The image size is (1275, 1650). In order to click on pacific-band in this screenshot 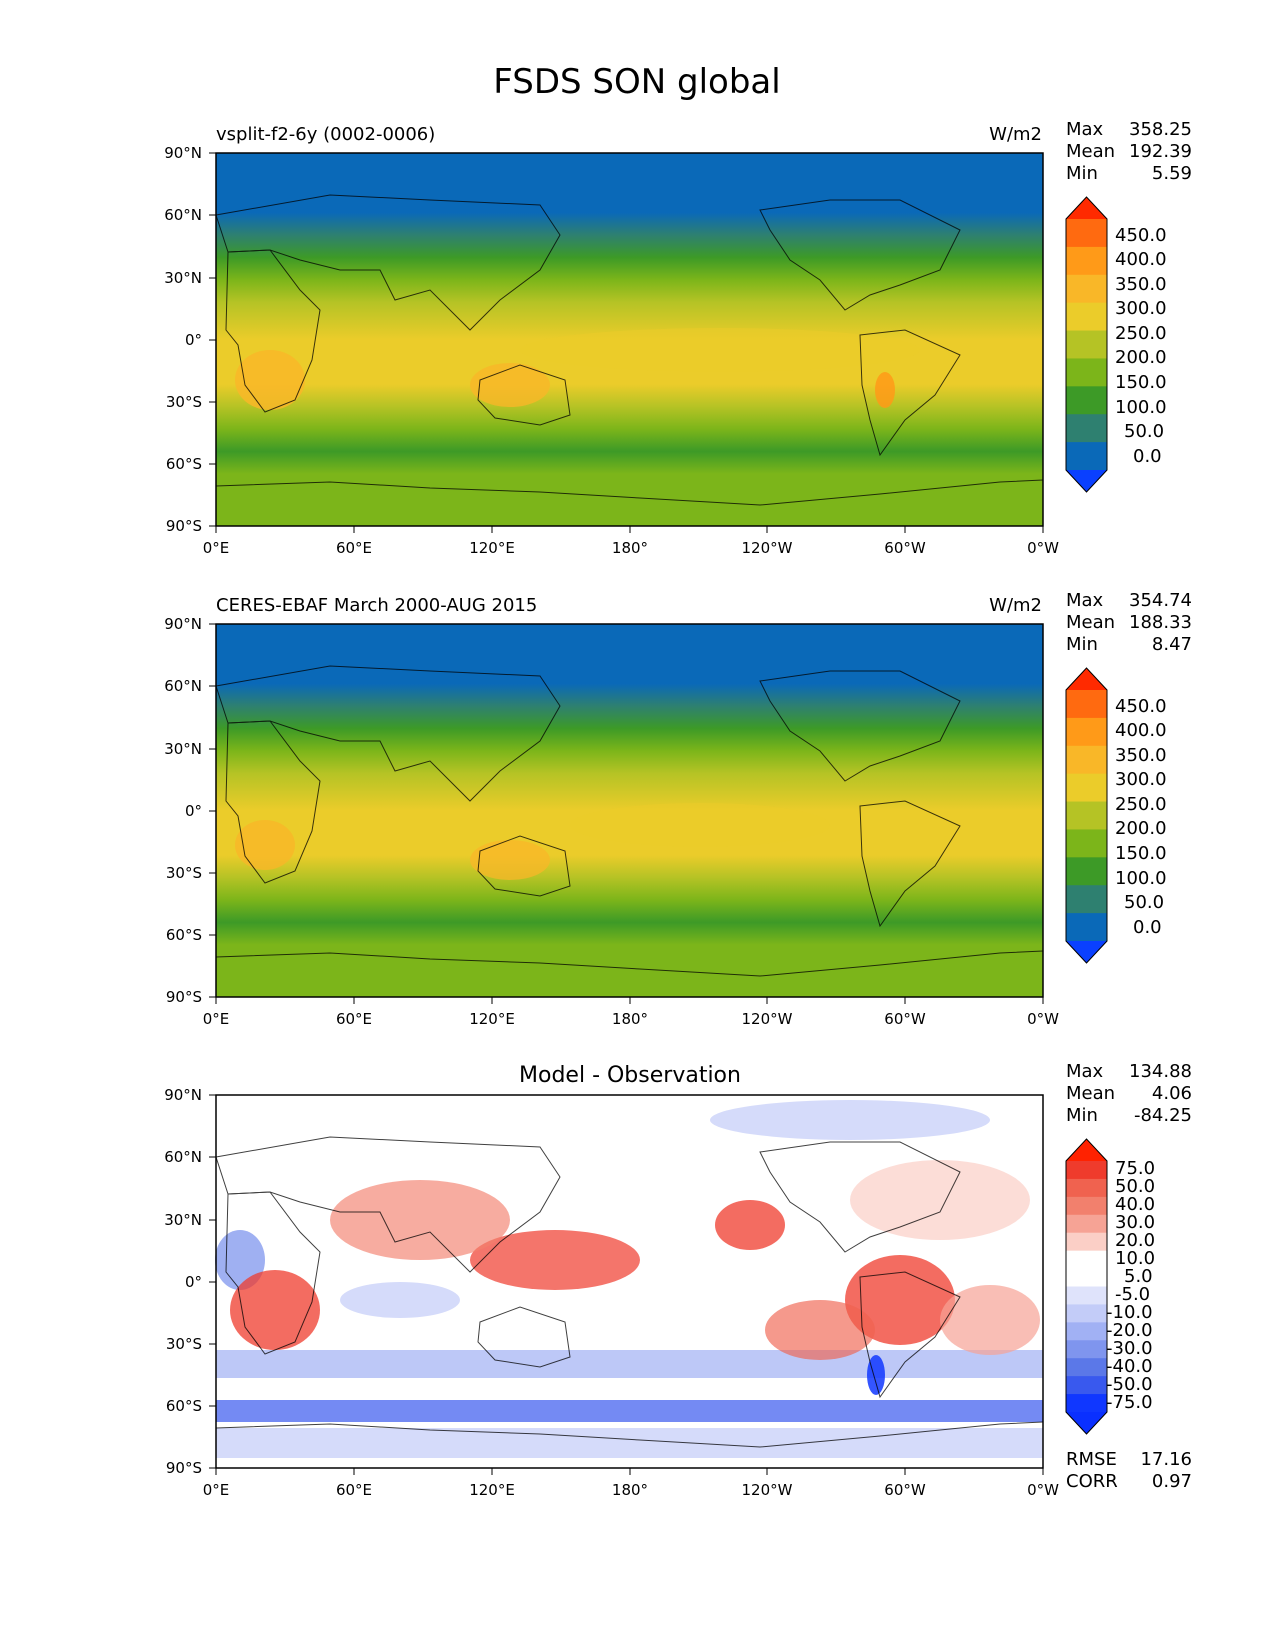, I will do `click(720, 350)`.